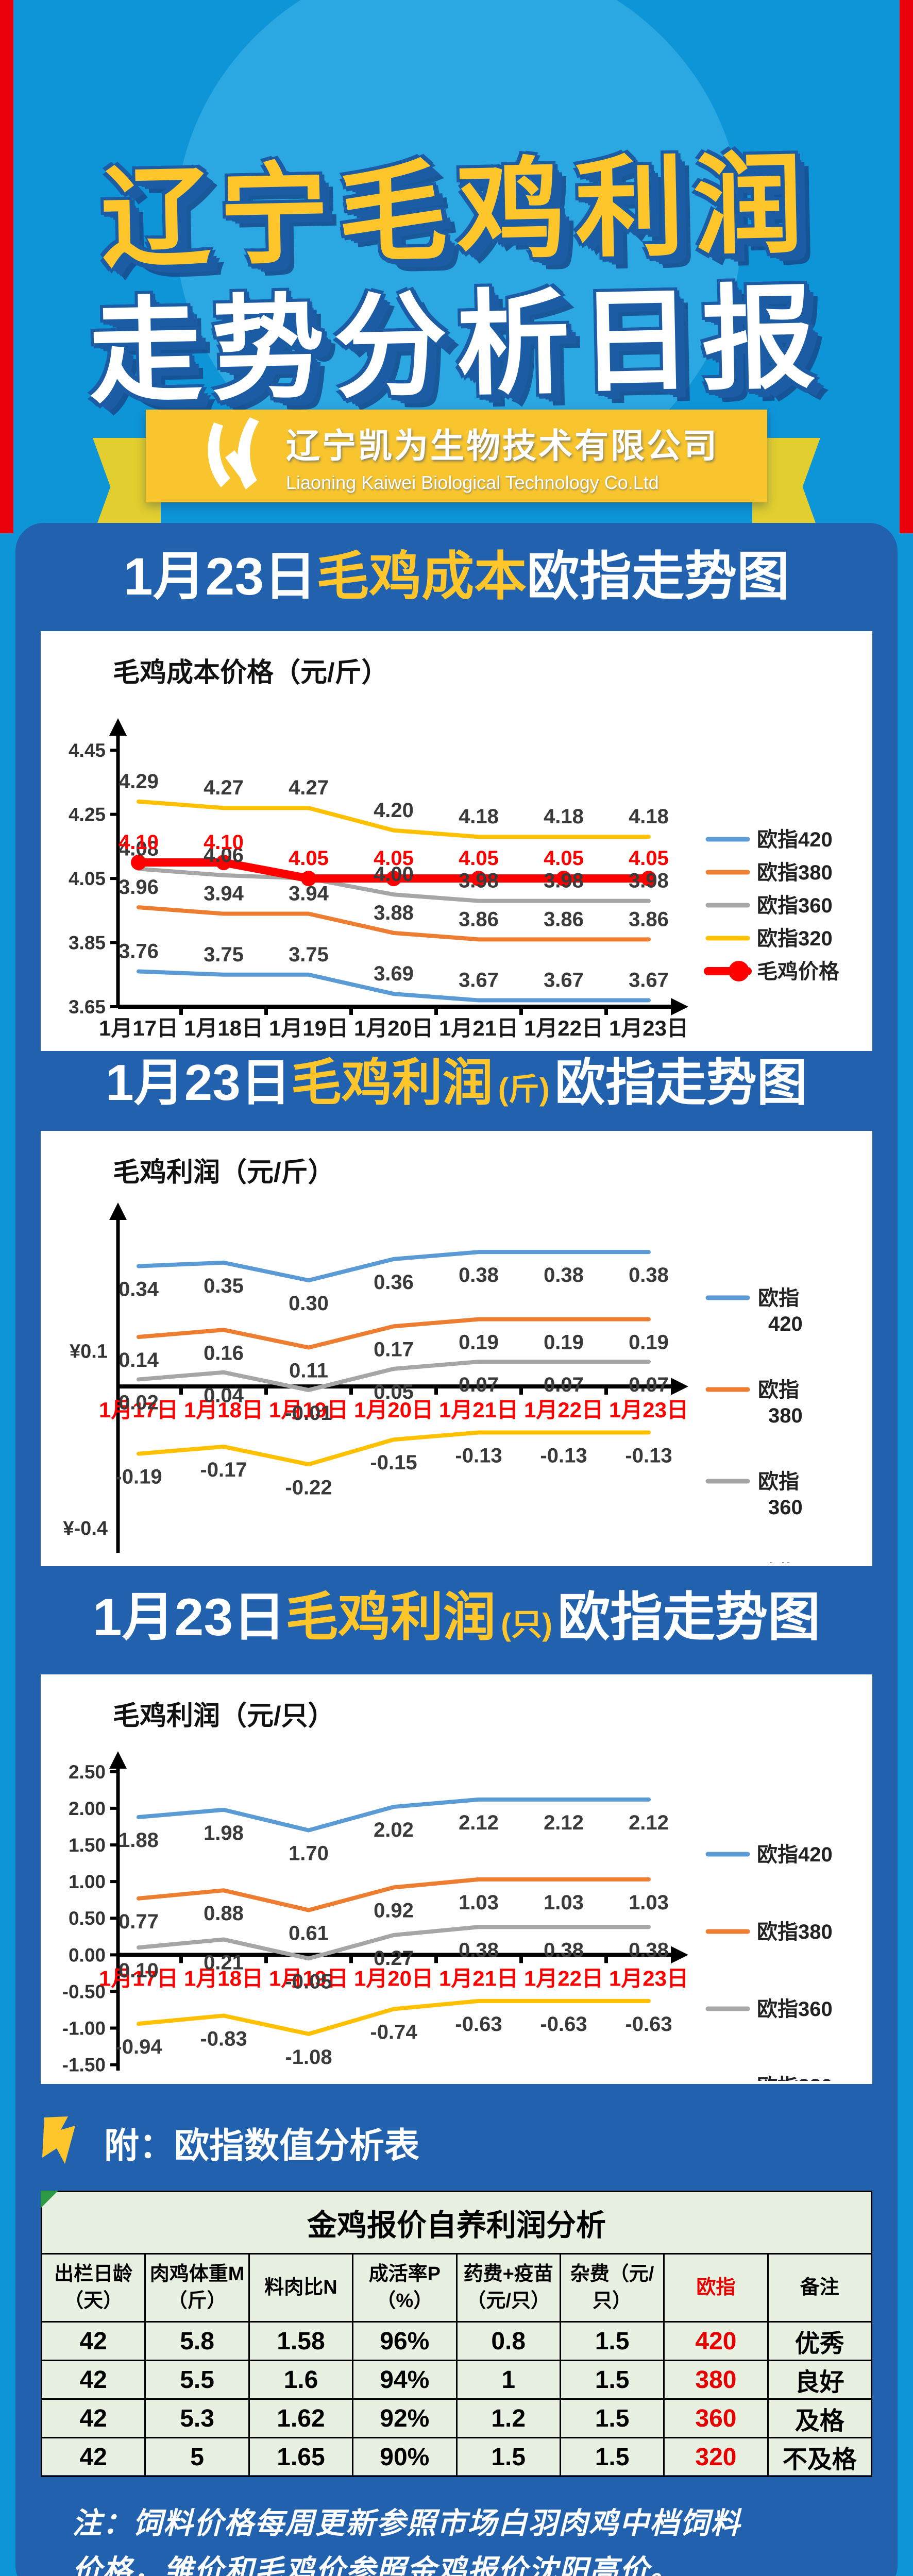 The width and height of the screenshot is (913, 2576). I want to click on svg-text: 4.27, so click(224, 787).